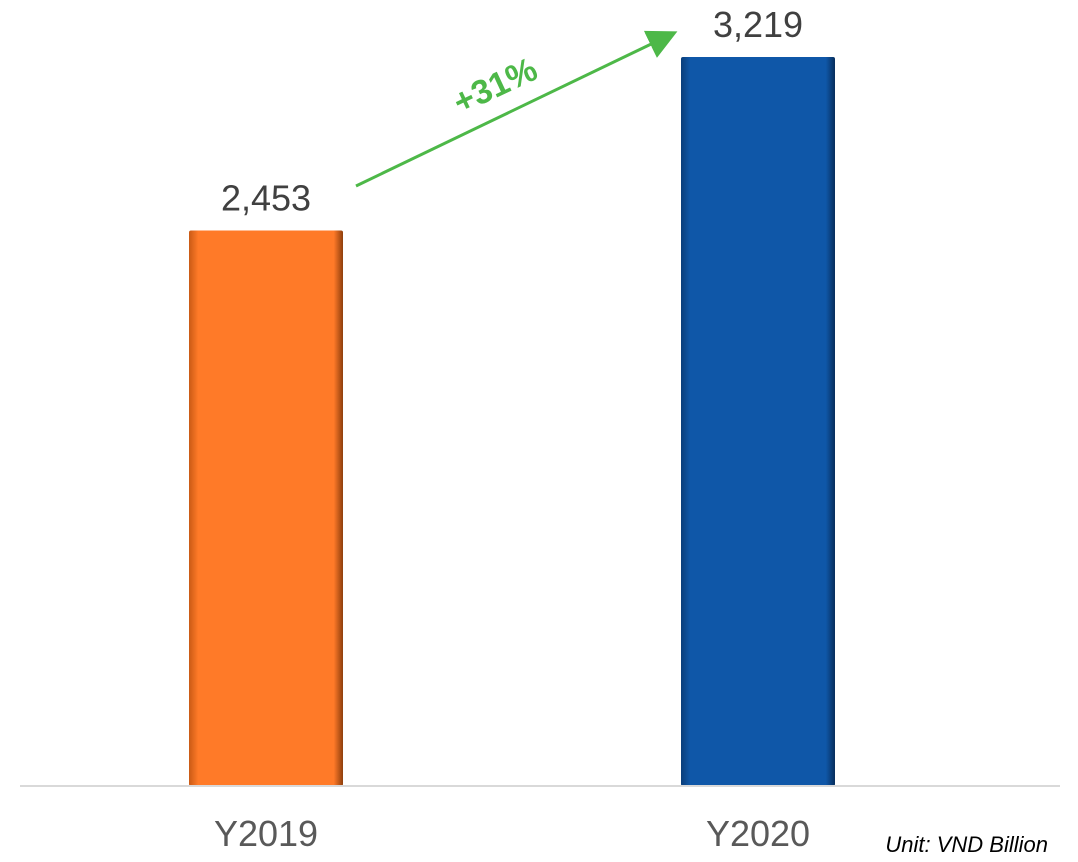 This screenshot has height=862, width=1078. I want to click on growth-arrow, so click(516, 109).